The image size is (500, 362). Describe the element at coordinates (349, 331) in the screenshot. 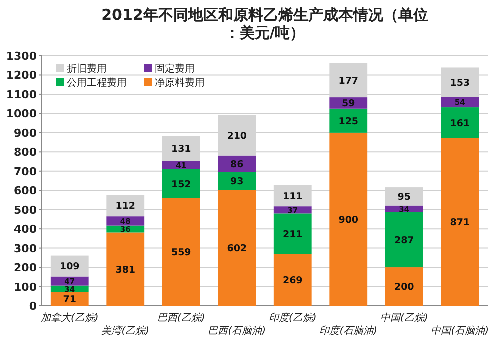

I see `x-tick-label: 印度(石脑油)` at that location.